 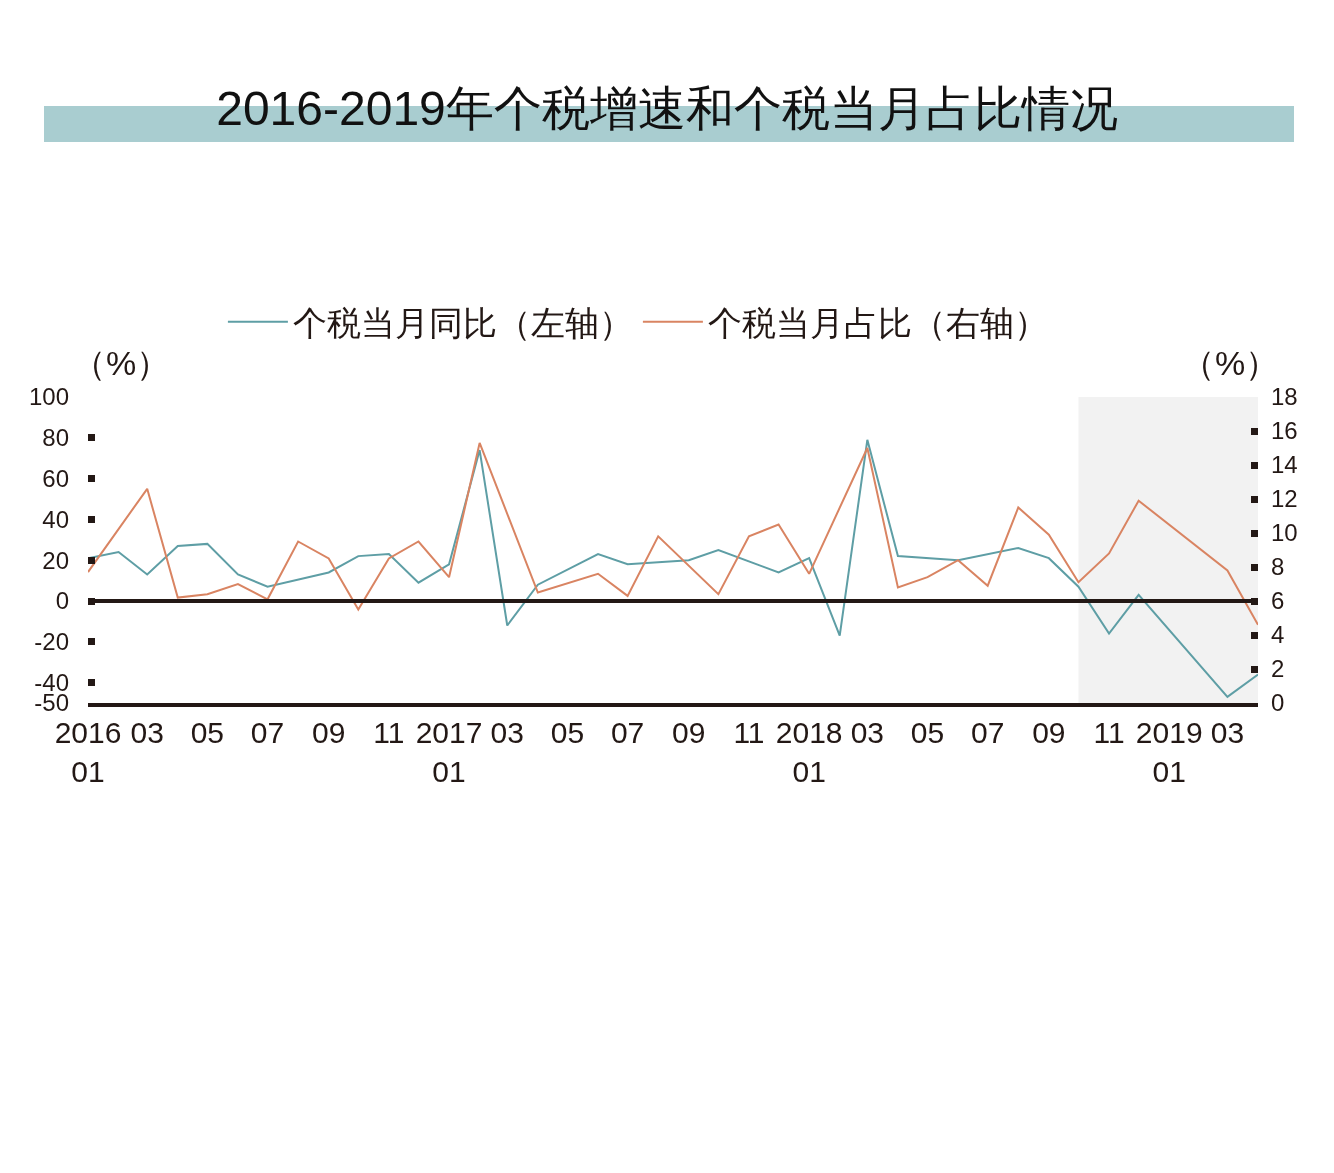 I want to click on y2-tick-label: 18, so click(x=1284, y=397).